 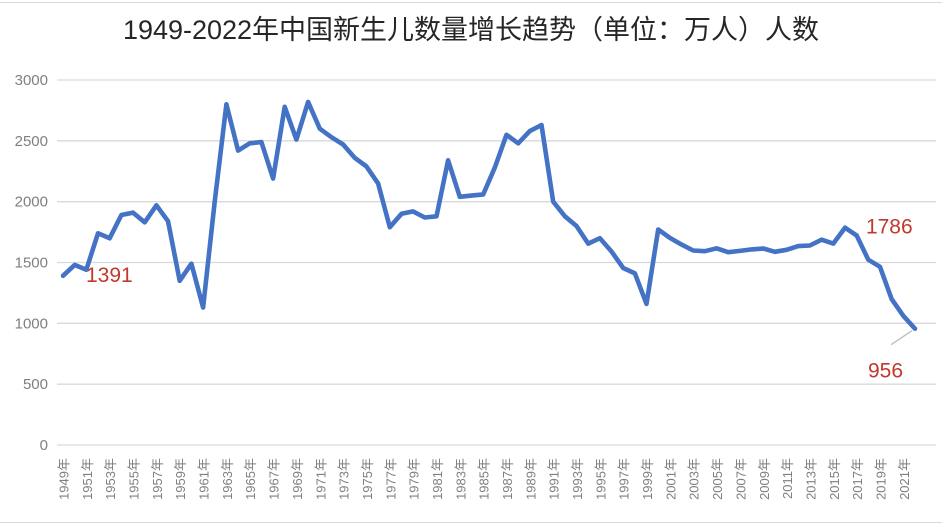 What do you see at coordinates (320, 479) in the screenshot?
I see `x-axis-tick-label: 1971年` at bounding box center [320, 479].